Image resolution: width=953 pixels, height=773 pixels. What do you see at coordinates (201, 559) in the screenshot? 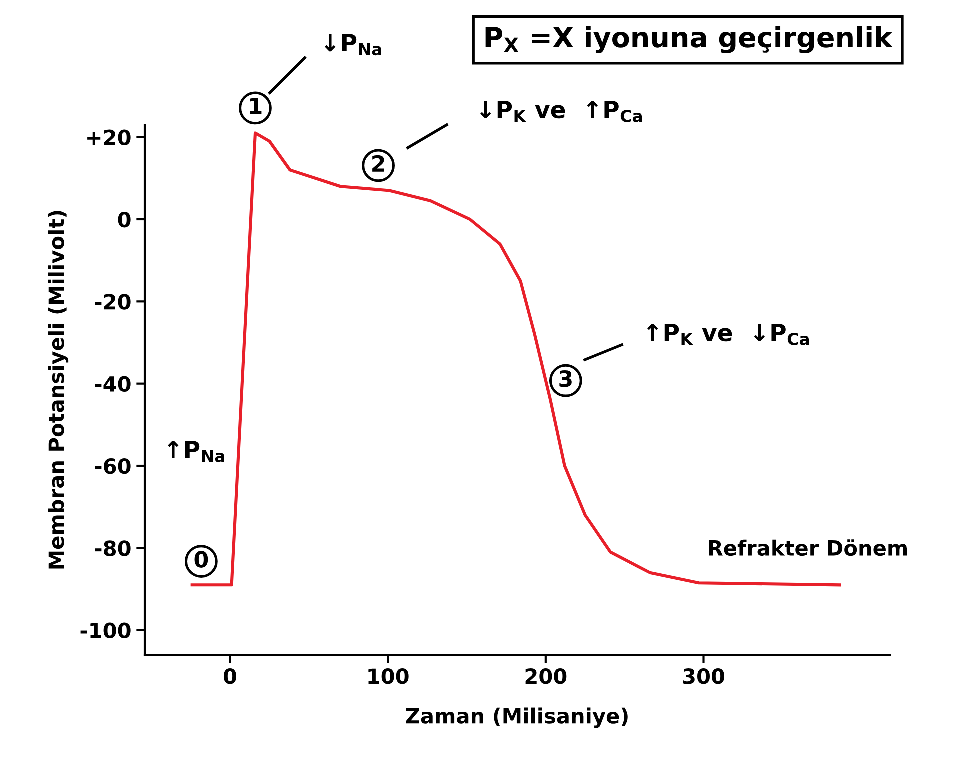
I see `annotation: 0` at bounding box center [201, 559].